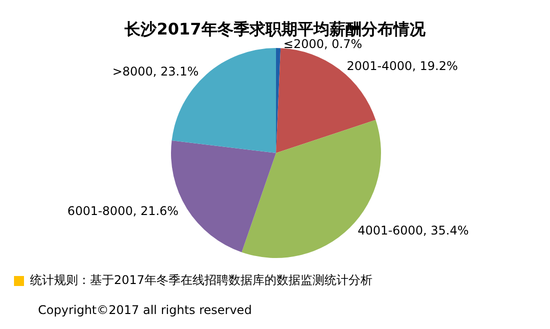  What do you see at coordinates (155, 71) in the screenshot?
I see `slice-label: >8000, 23.1%` at bounding box center [155, 71].